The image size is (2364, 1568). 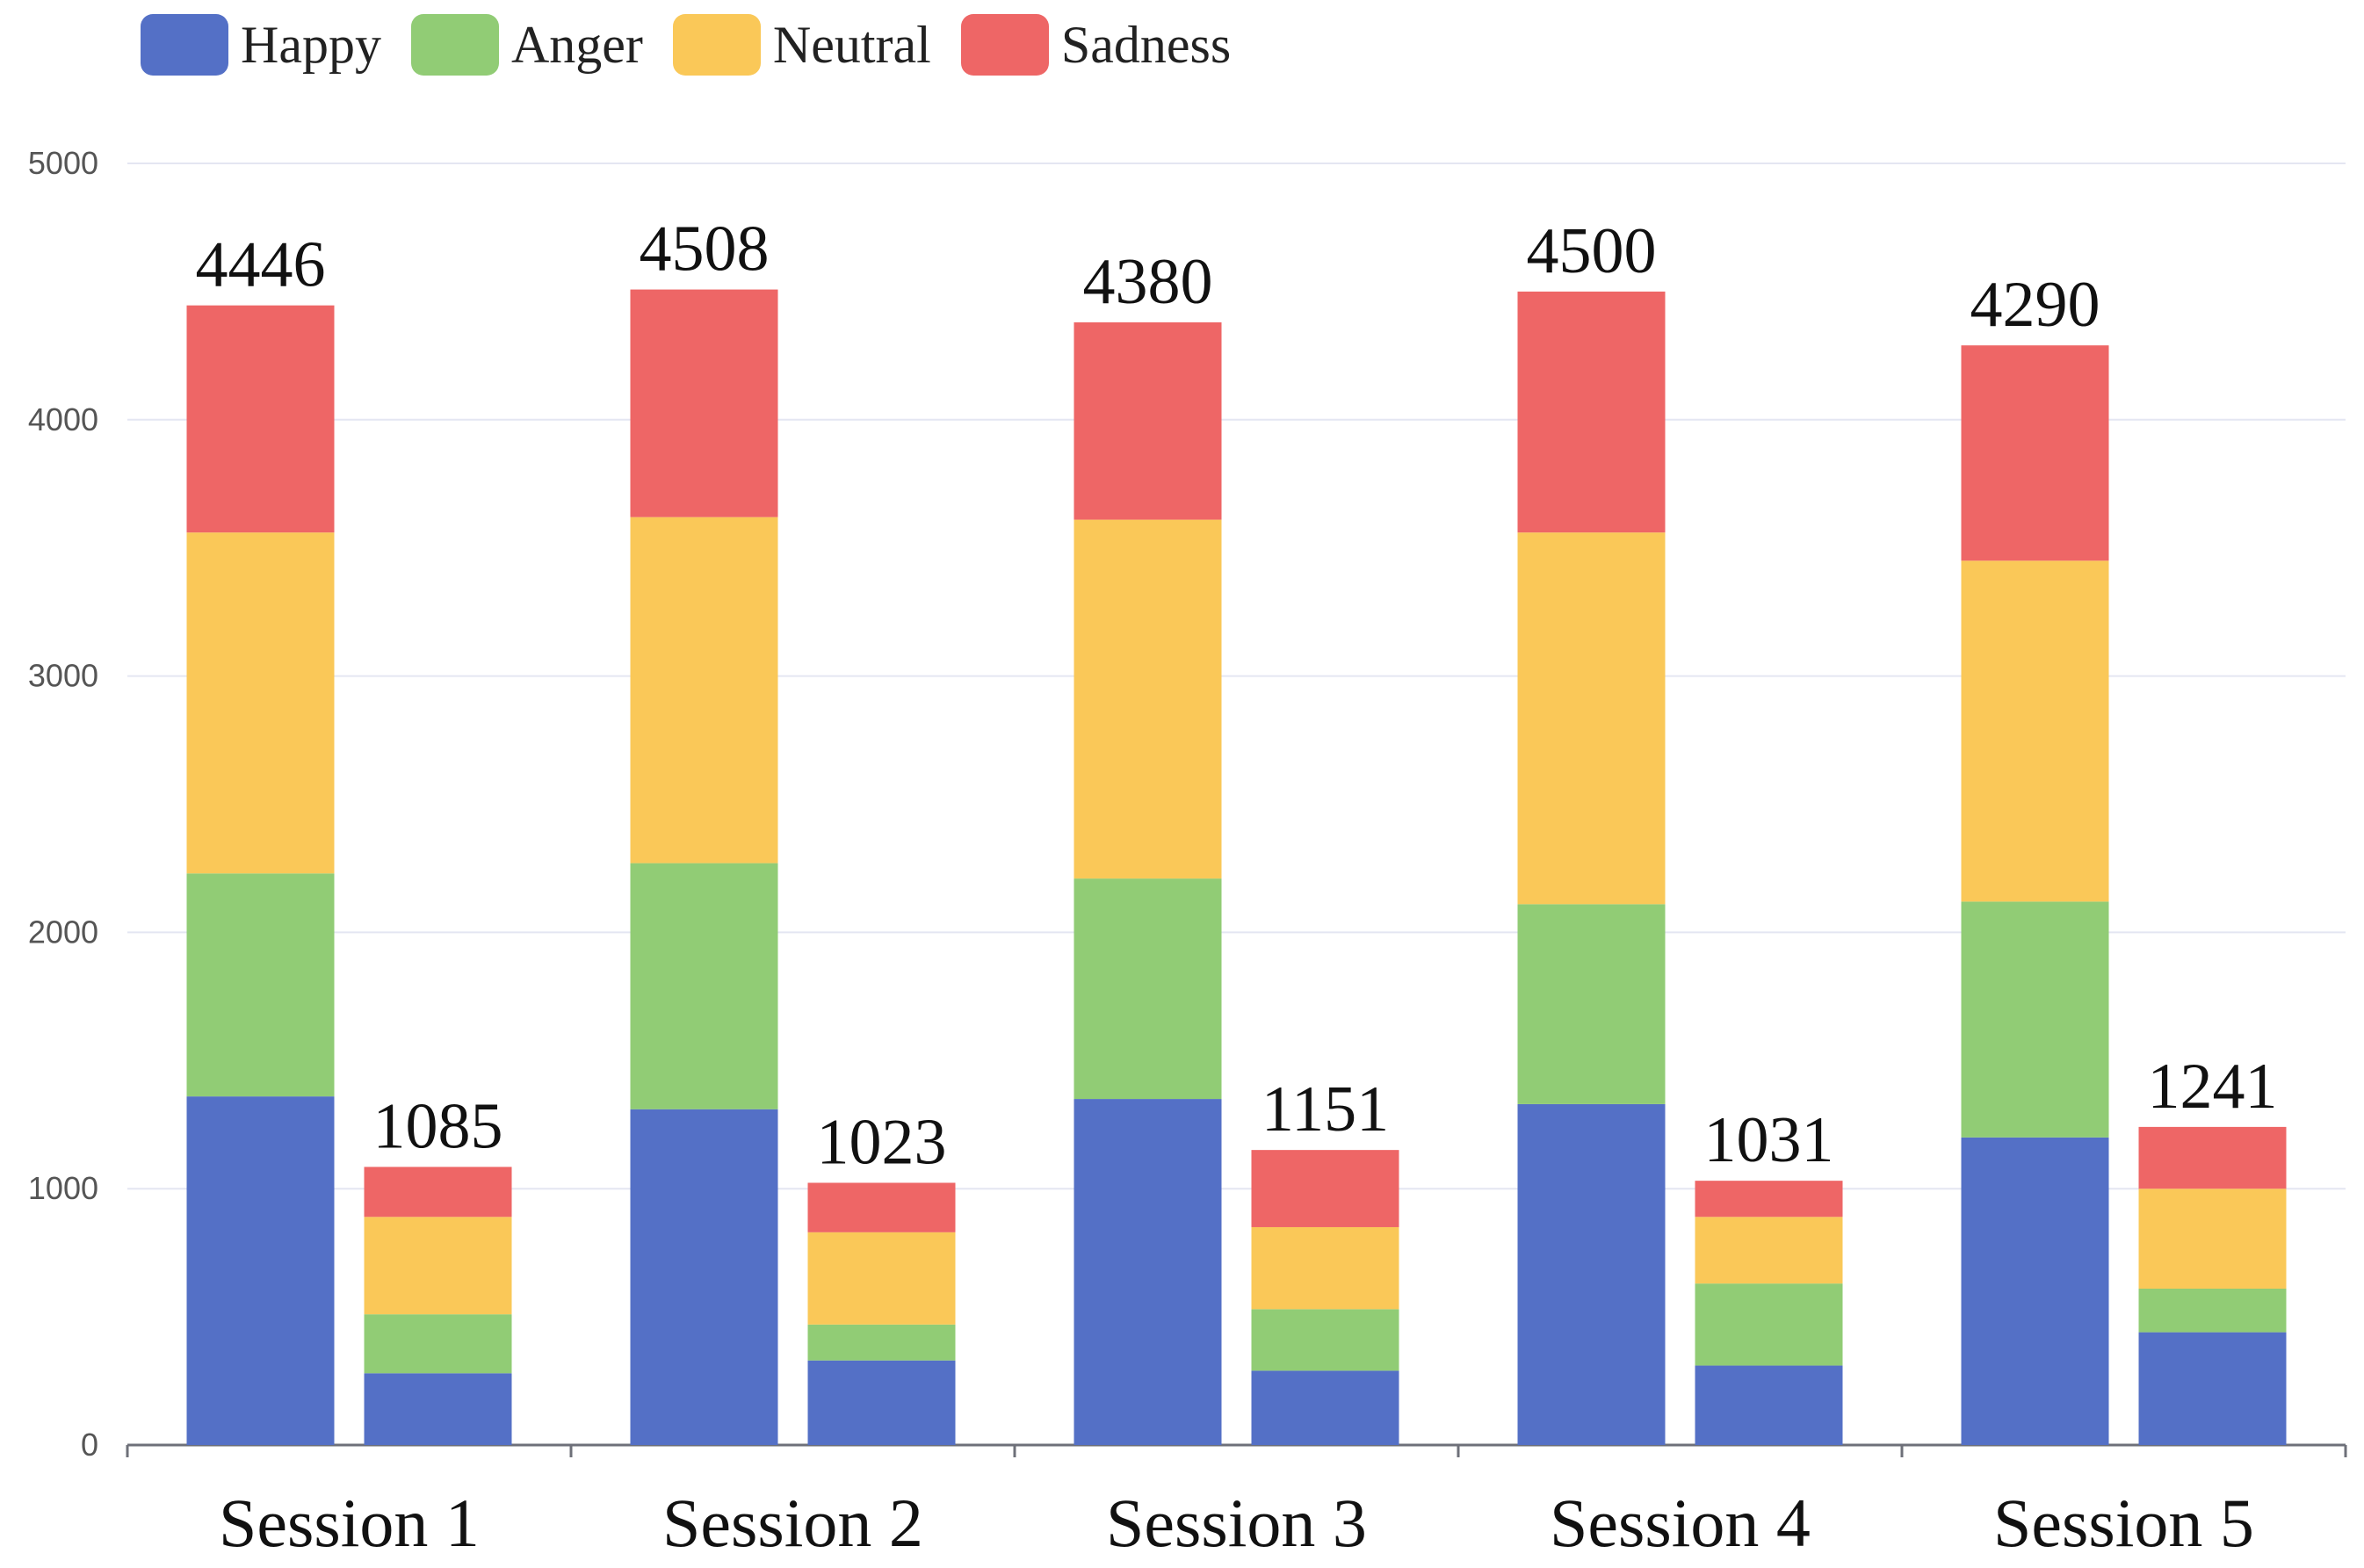 What do you see at coordinates (792, 1523) in the screenshot?
I see `x-tick-label: Session 2` at bounding box center [792, 1523].